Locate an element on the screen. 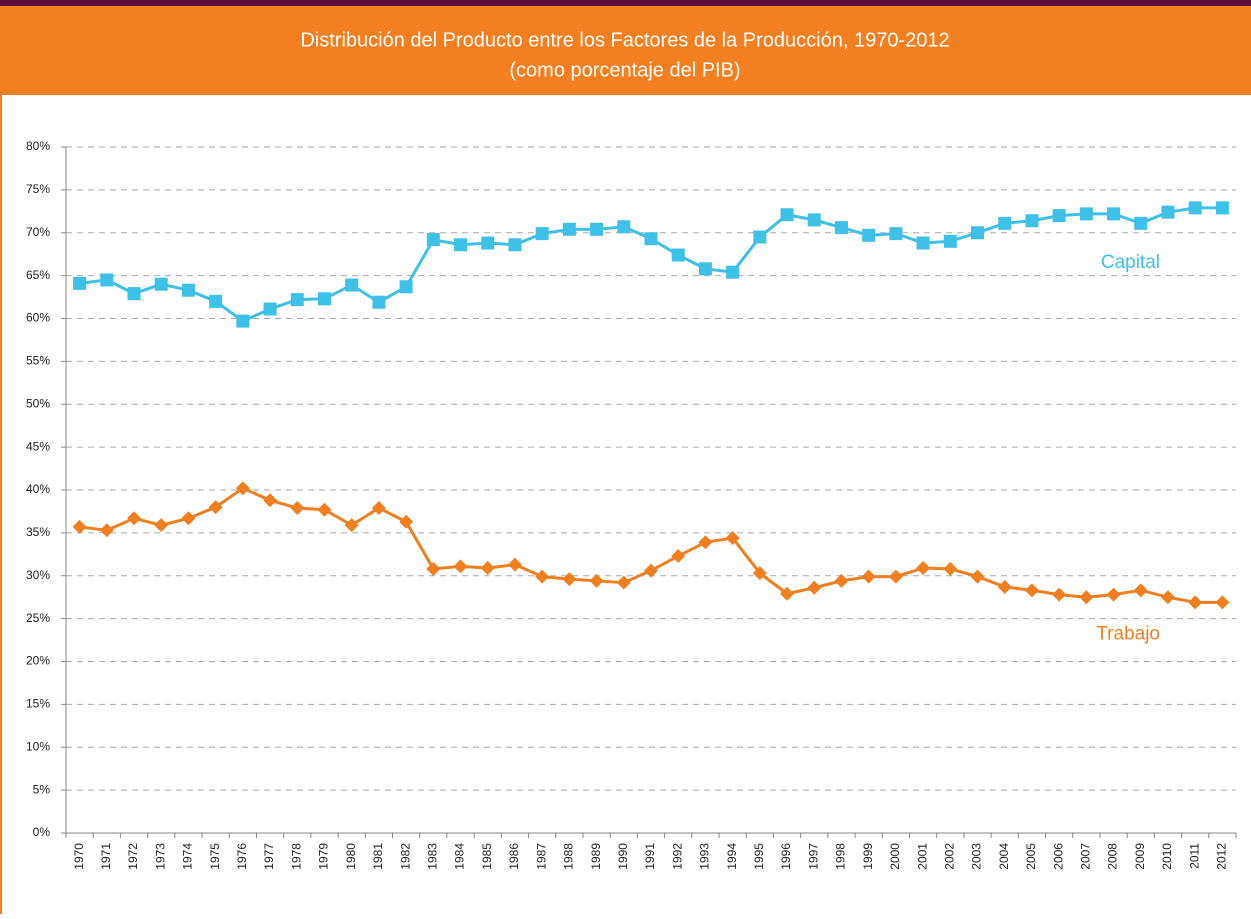 This screenshot has width=1251, height=919. x-tick-label: 2008 is located at coordinates (1113, 856).